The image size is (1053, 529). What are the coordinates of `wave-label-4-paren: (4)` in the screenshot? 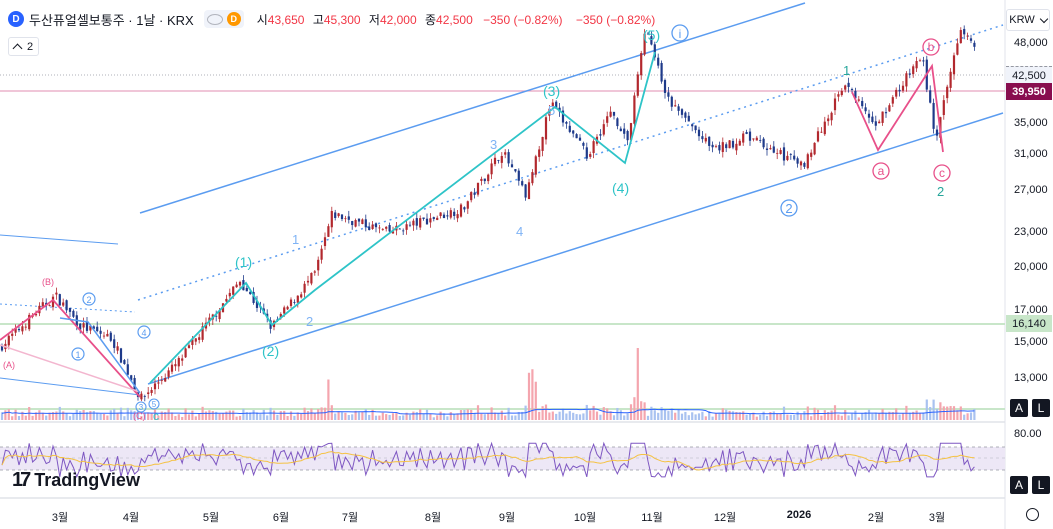 It's located at (620, 188).